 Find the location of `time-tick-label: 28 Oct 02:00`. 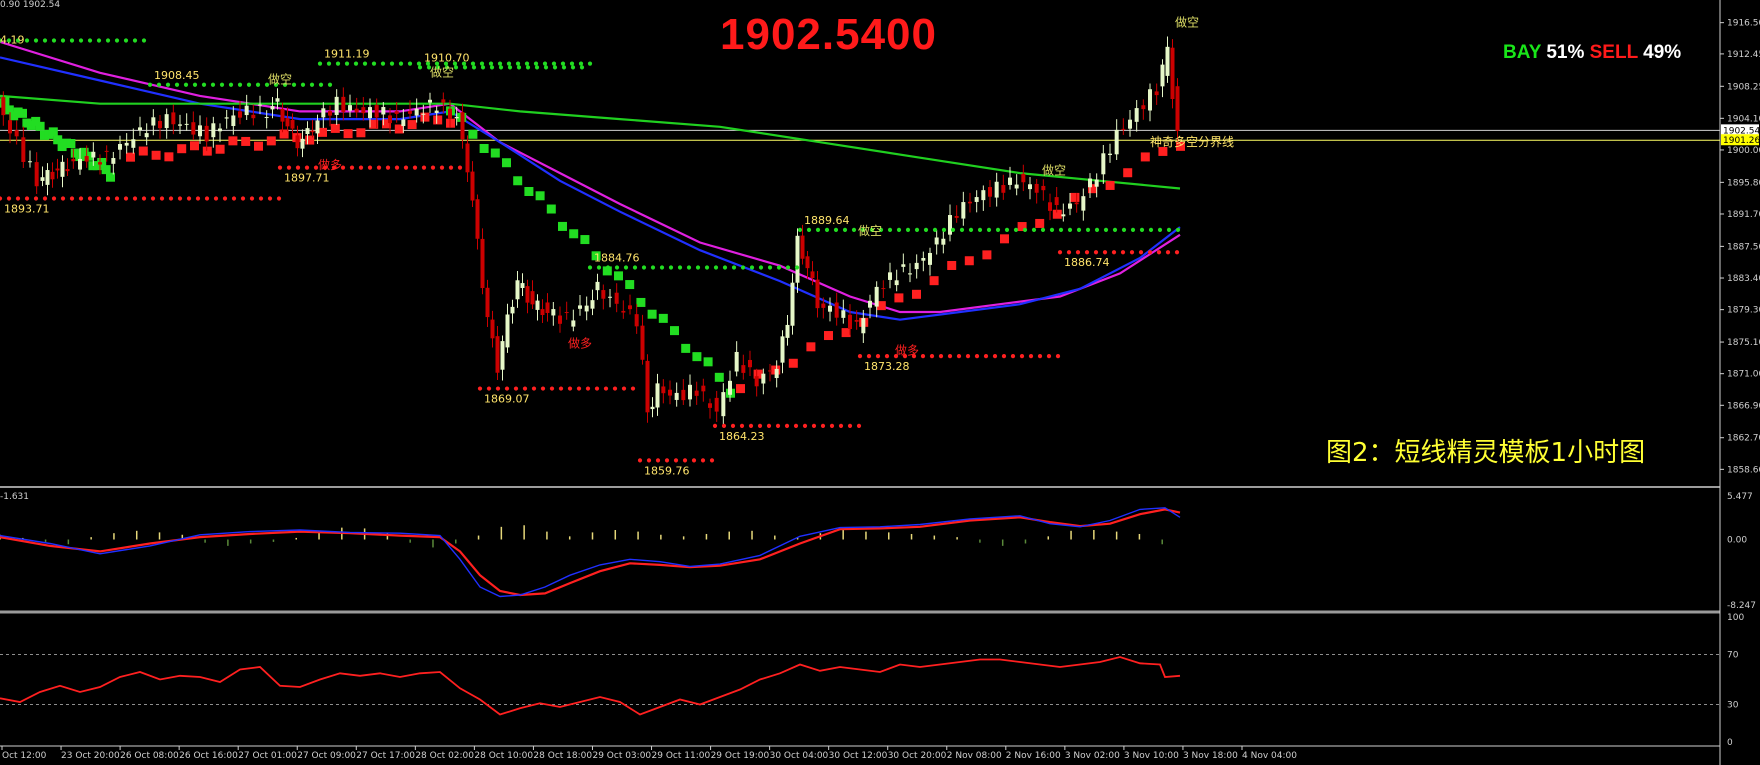

time-tick-label: 28 Oct 02:00 is located at coordinates (444, 756).